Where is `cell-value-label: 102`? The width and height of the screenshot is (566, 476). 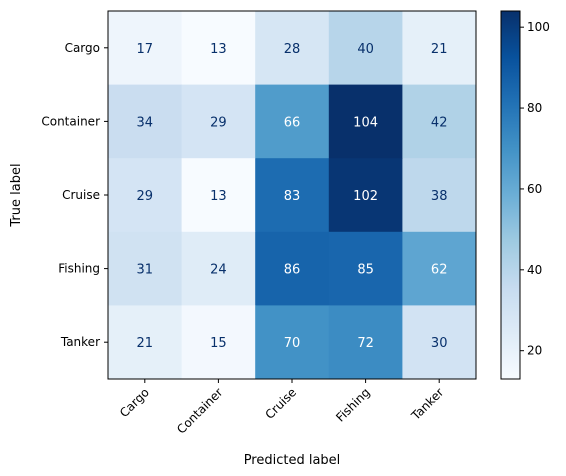
cell-value-label: 102 is located at coordinates (365, 196).